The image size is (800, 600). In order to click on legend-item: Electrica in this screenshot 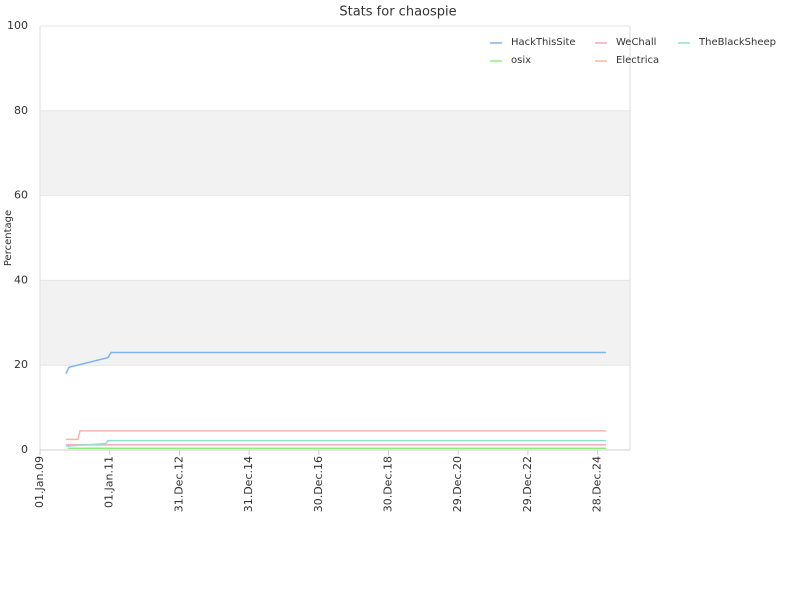, I will do `click(627, 60)`.